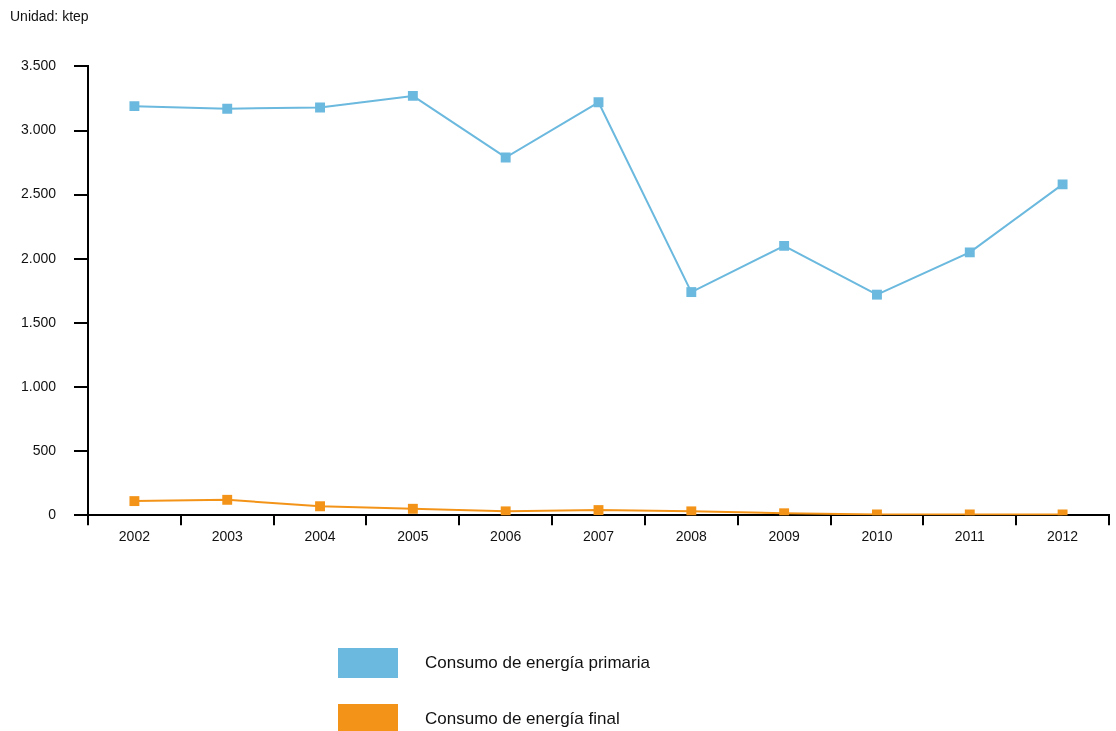 This screenshot has width=1116, height=731. What do you see at coordinates (970, 536) in the screenshot?
I see `x-tick-label: 2011` at bounding box center [970, 536].